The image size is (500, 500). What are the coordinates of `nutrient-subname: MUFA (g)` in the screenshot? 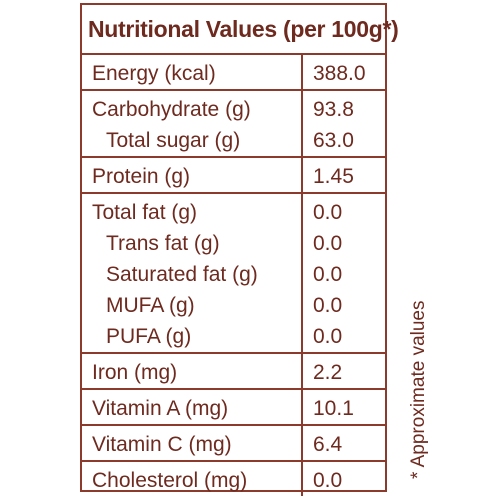 It's located at (150, 305).